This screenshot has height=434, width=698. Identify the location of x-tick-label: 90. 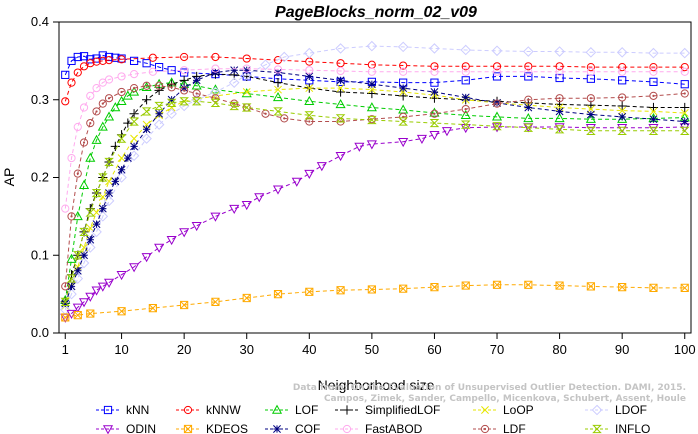
(622, 349).